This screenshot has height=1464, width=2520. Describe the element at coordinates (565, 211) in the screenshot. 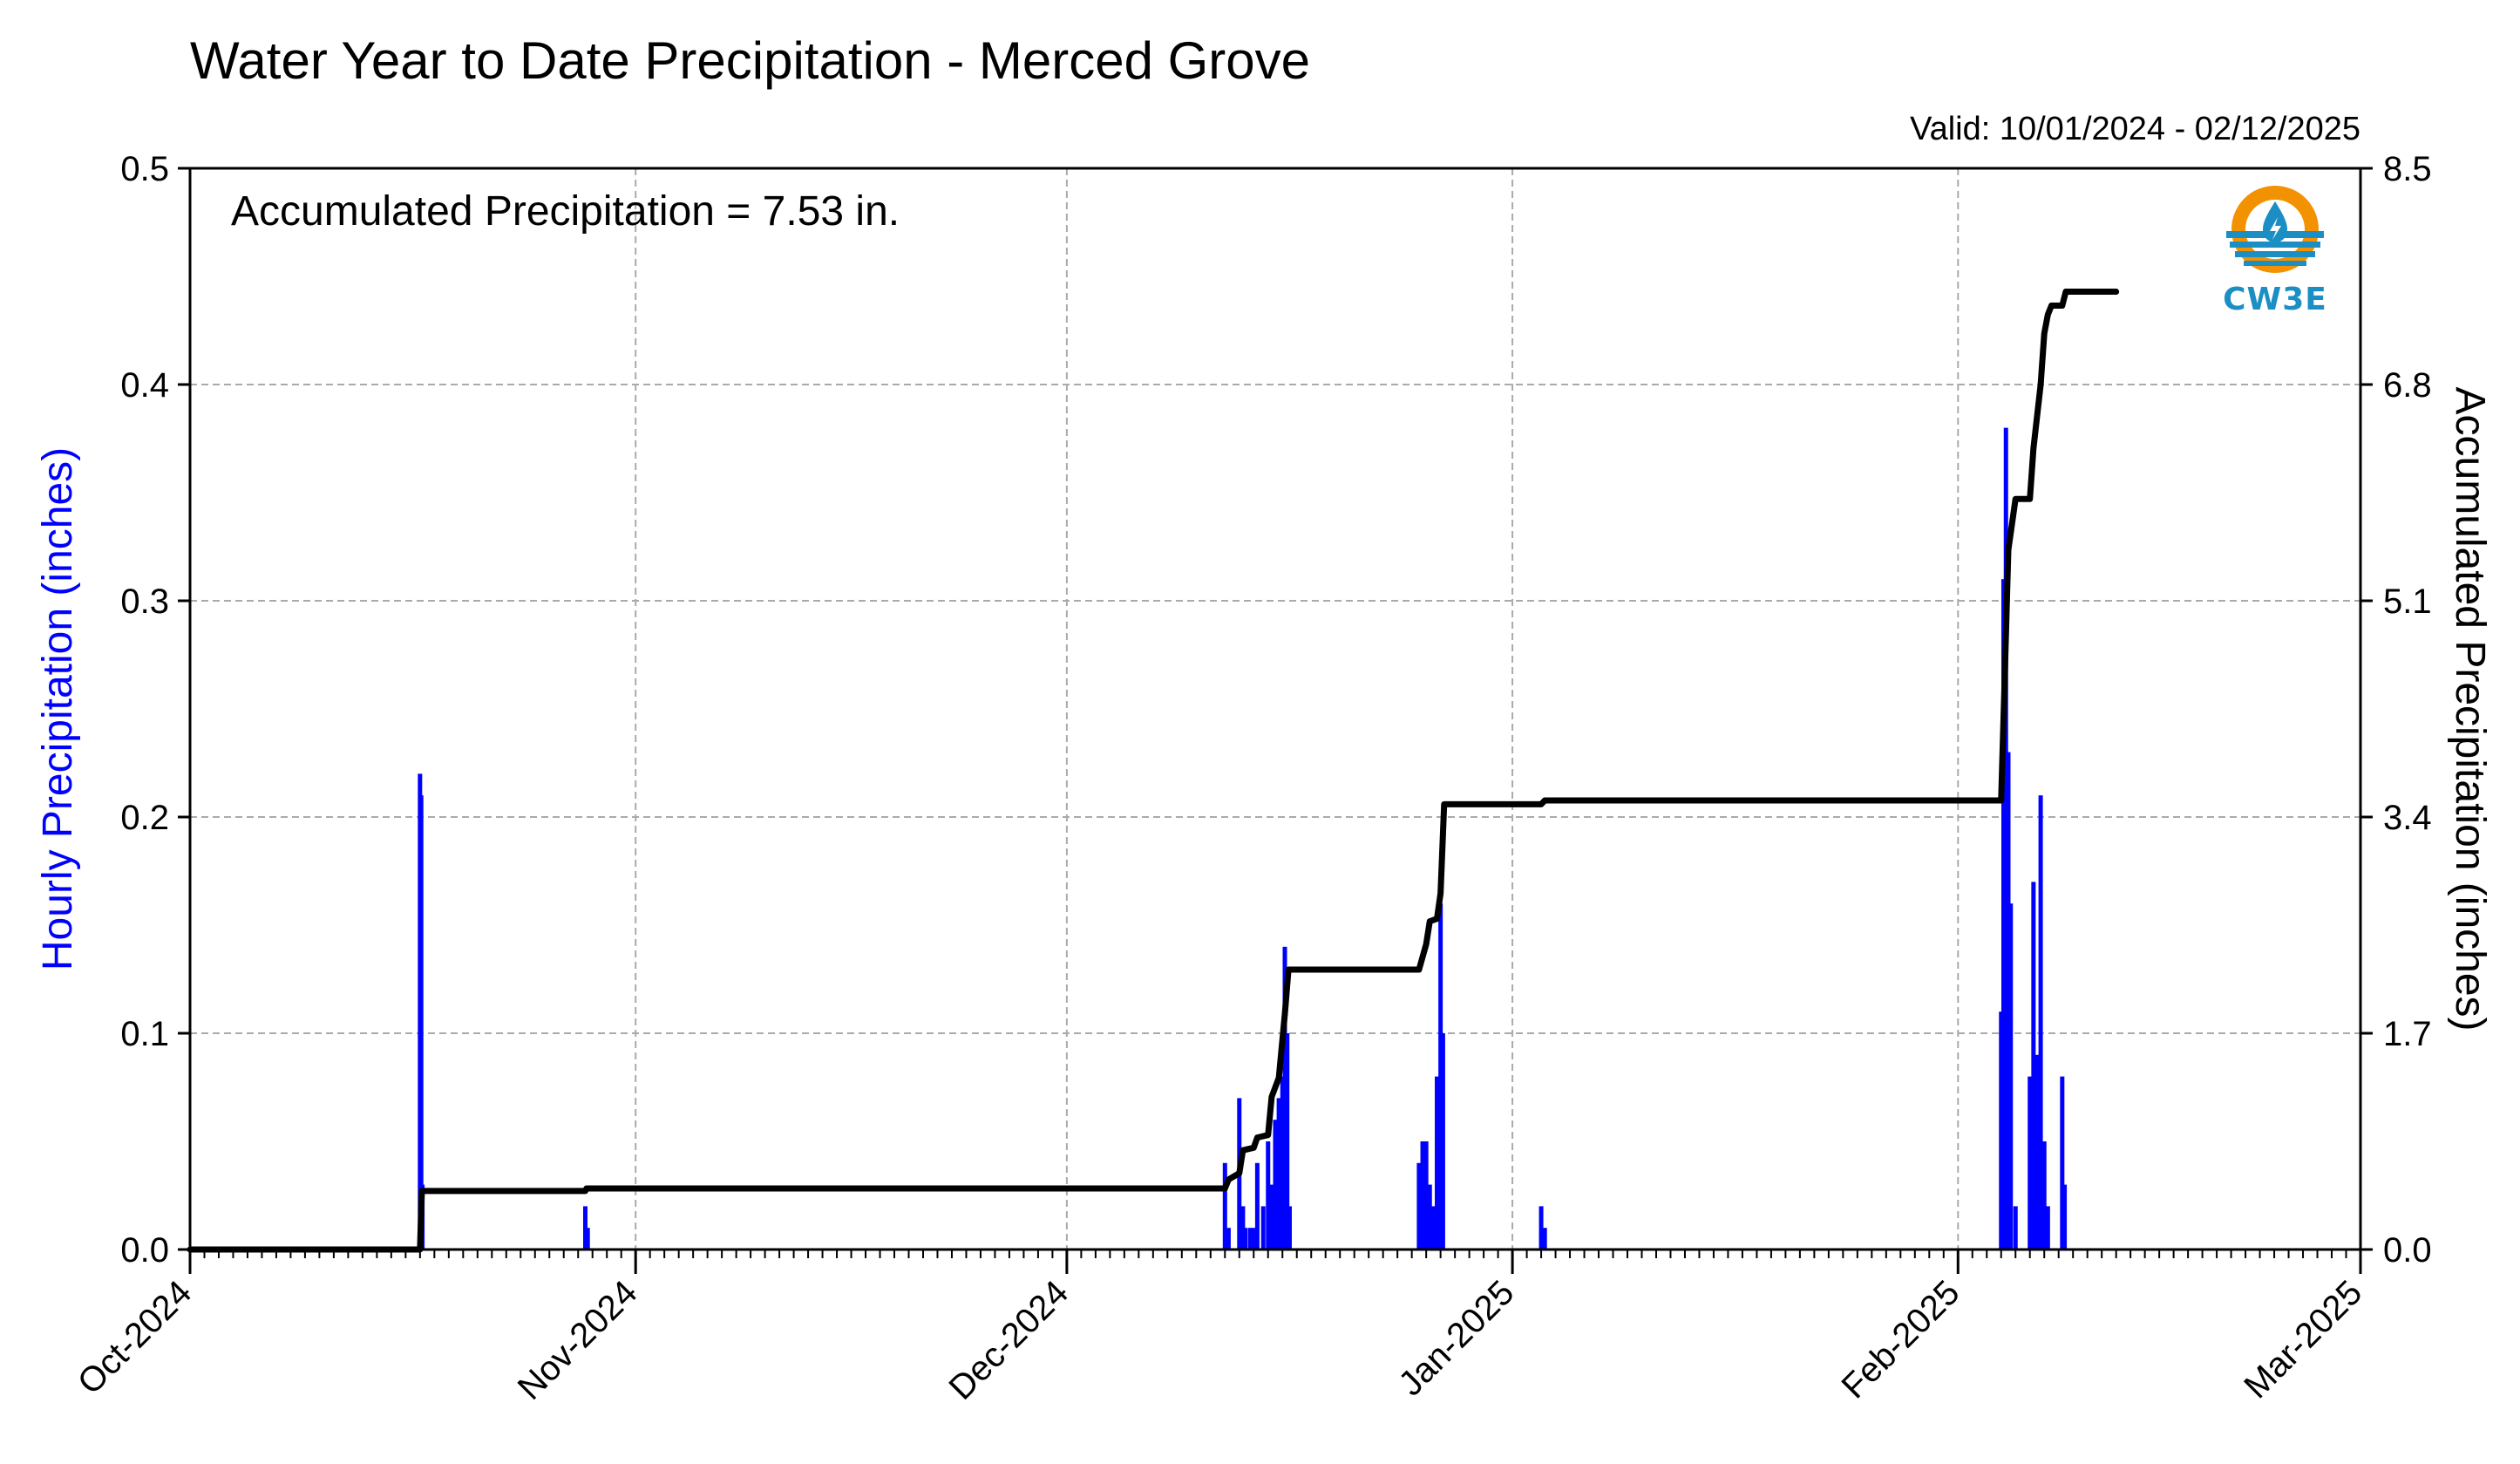

I see `accumulated-annotation: Accumulated Precipitation = 7.53 in.` at that location.